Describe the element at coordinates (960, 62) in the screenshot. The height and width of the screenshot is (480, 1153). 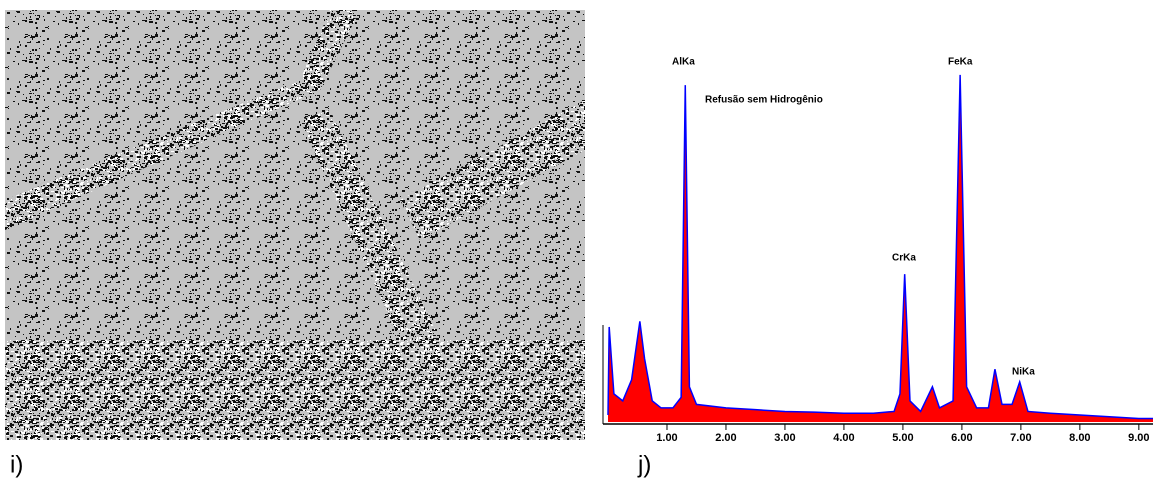
I see `peak-label: FeKa` at that location.